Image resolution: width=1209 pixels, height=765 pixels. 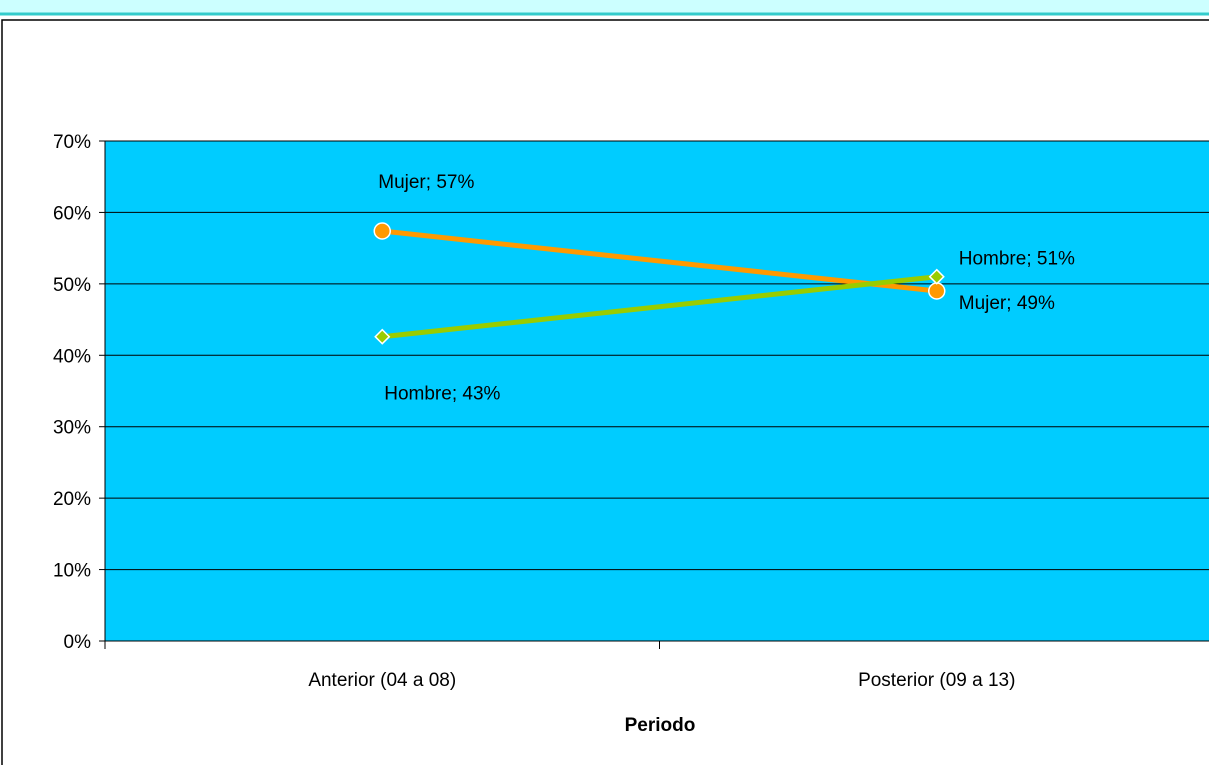 What do you see at coordinates (1017, 259) in the screenshot?
I see `data-label-hombre: Hombre; 51%` at bounding box center [1017, 259].